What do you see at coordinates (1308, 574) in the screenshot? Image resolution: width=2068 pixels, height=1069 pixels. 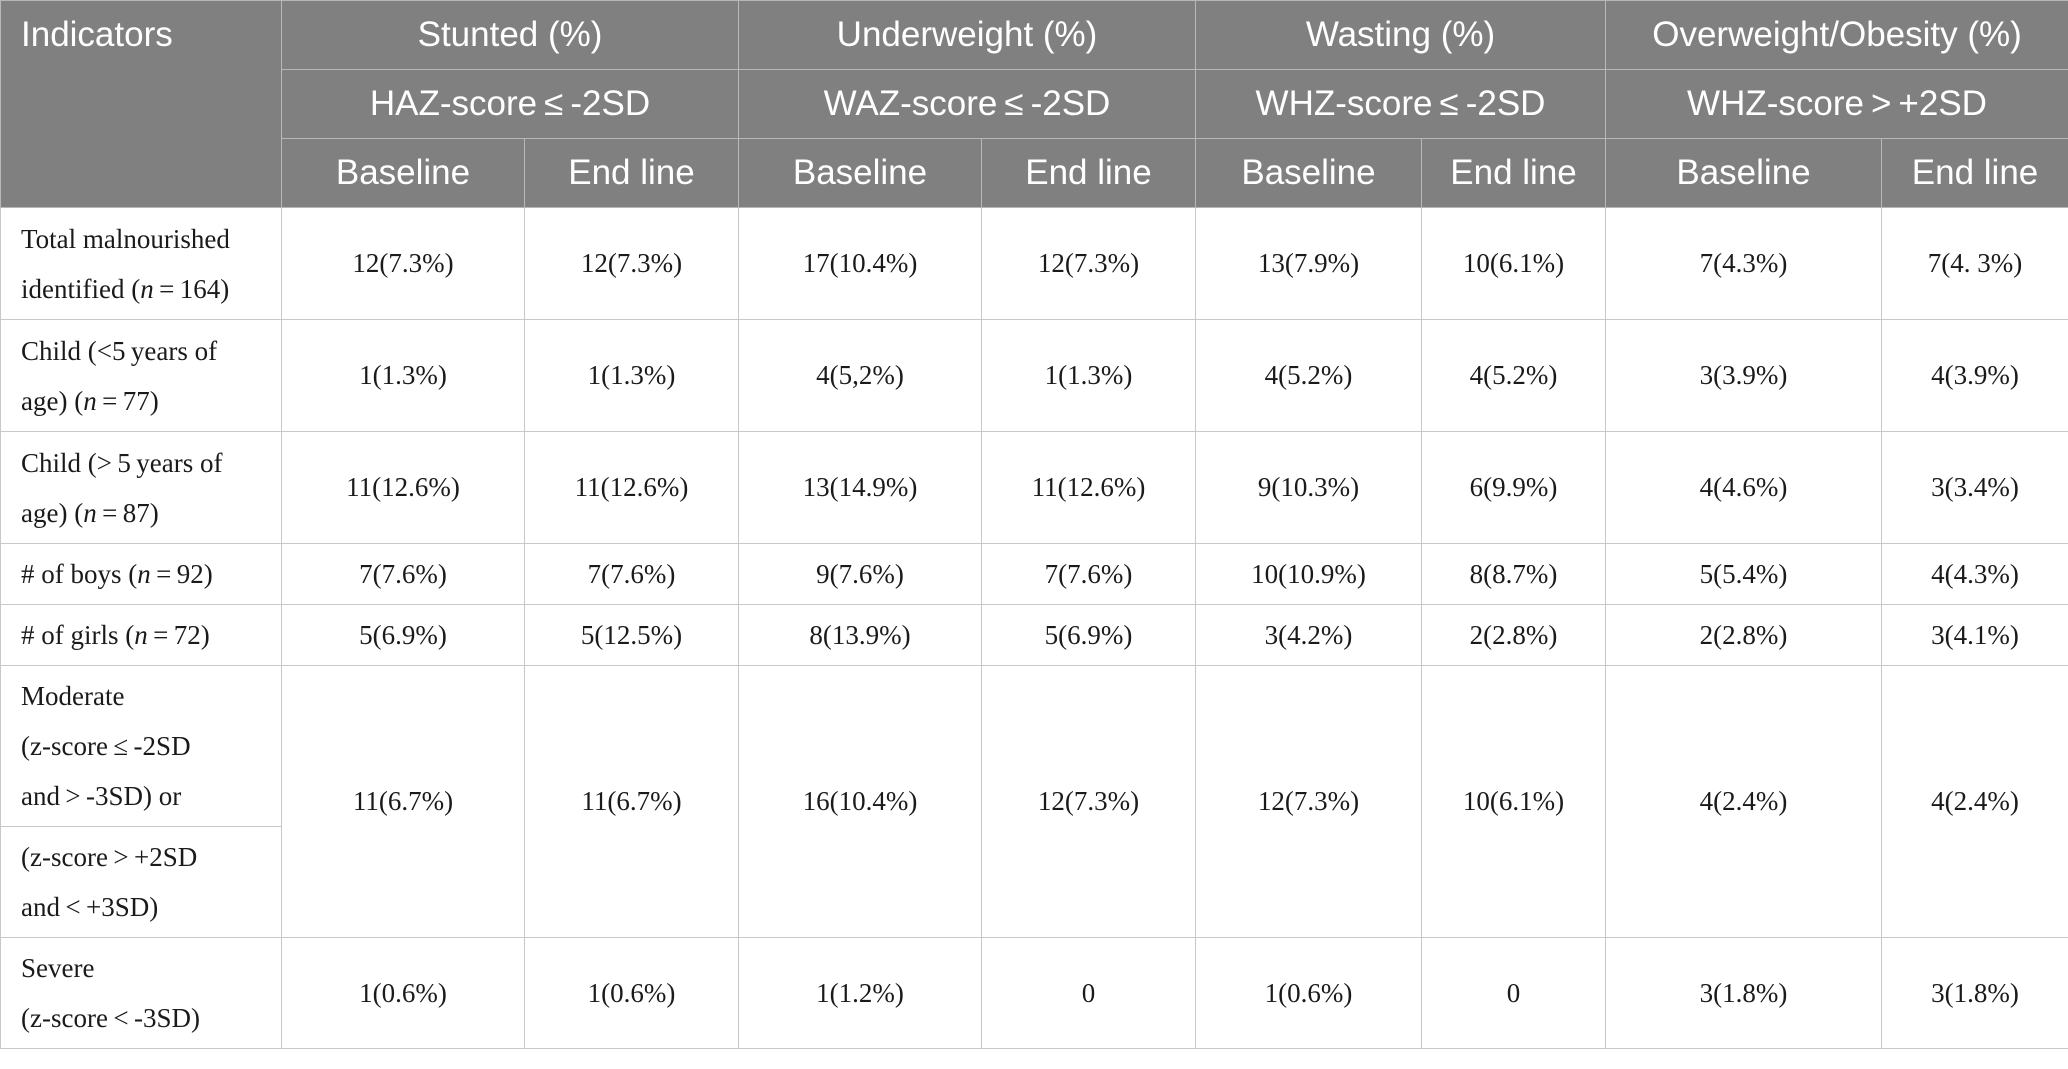 I see `cell-wasting-baseline: 10(10.9%)` at bounding box center [1308, 574].